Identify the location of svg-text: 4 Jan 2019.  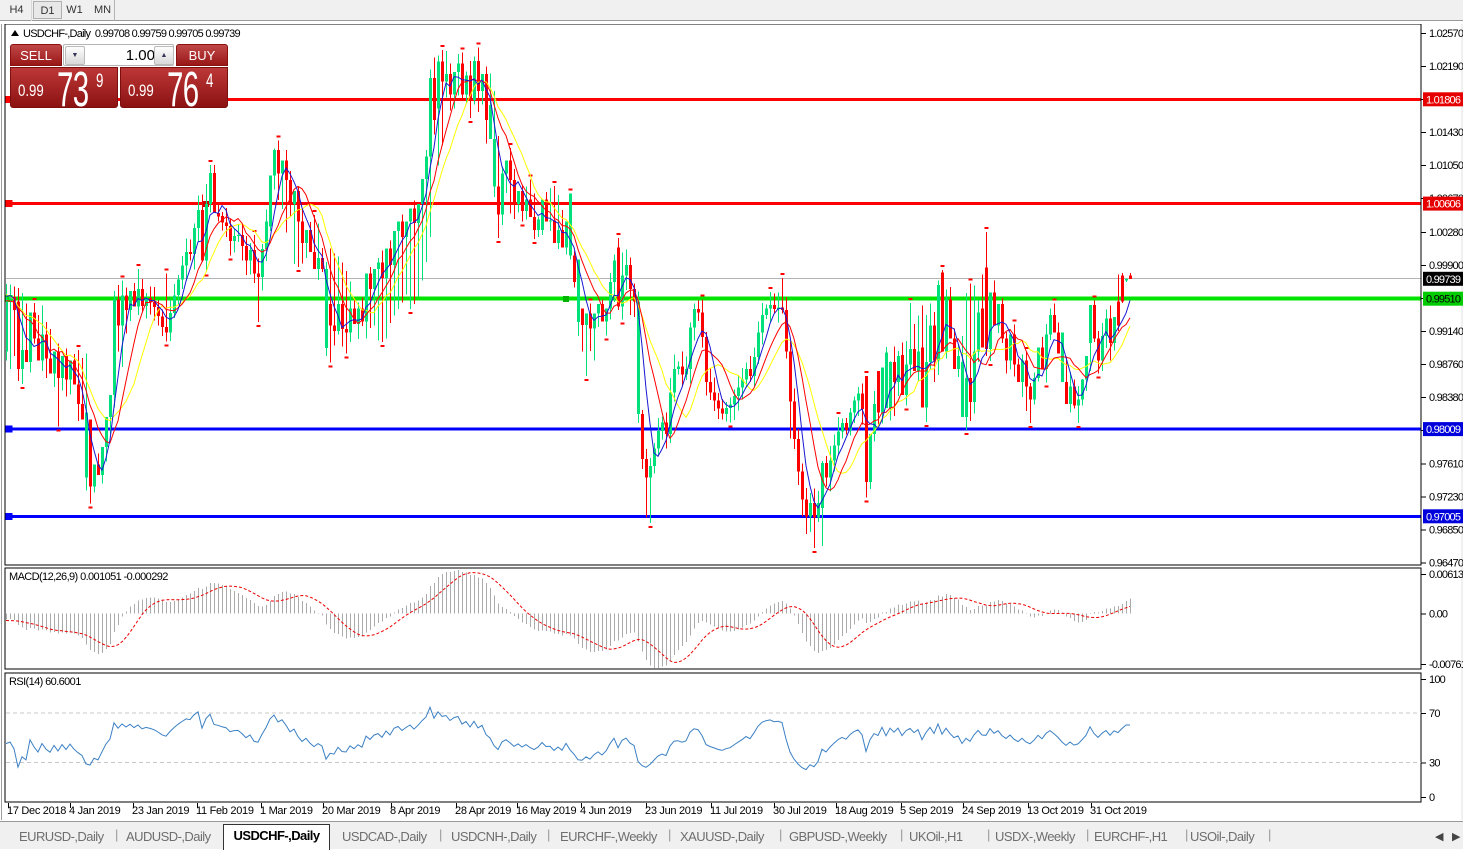
(95, 811).